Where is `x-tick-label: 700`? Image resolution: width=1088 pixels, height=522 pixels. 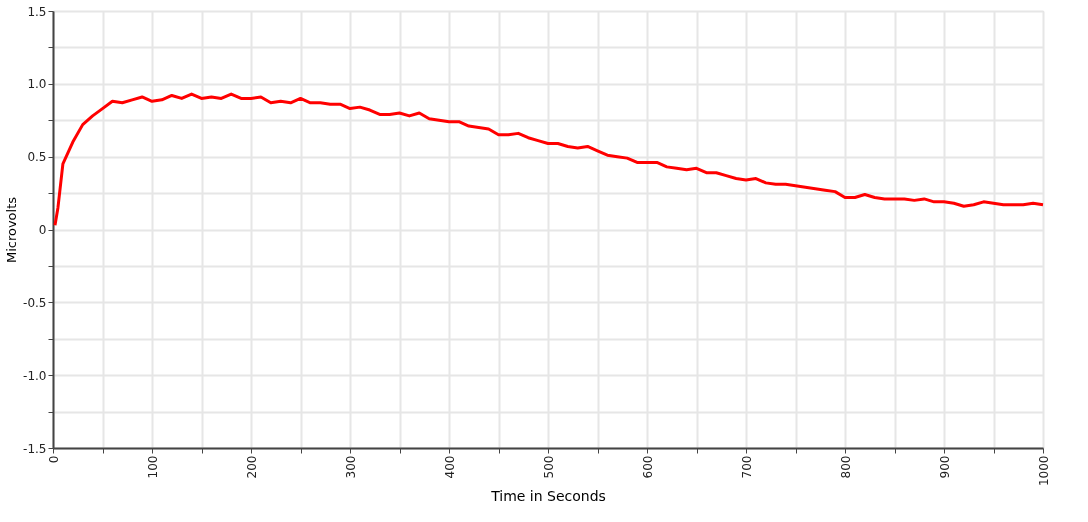
x-tick-label: 700 is located at coordinates (746, 467).